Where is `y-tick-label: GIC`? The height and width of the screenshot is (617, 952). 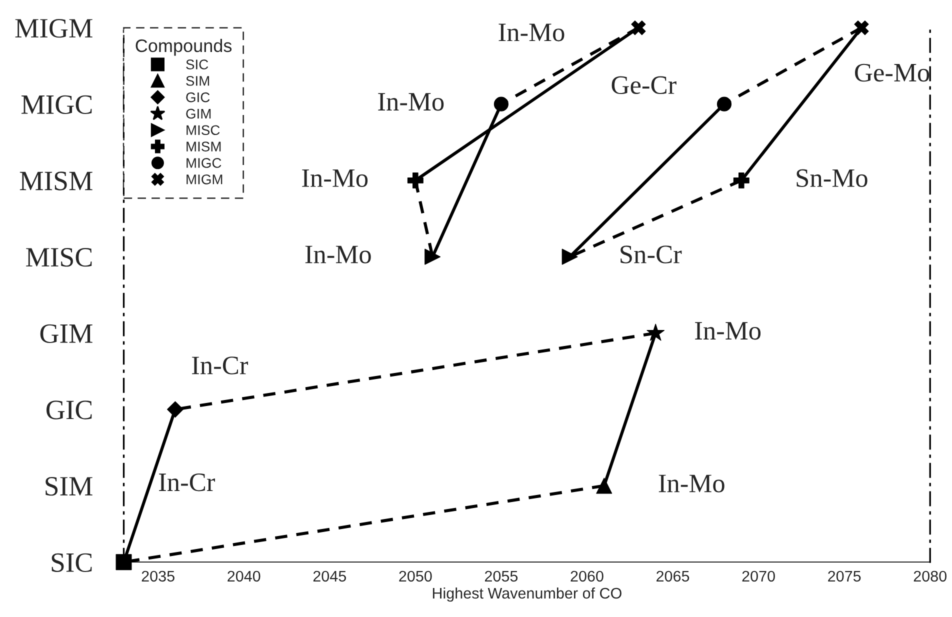 y-tick-label: GIC is located at coordinates (69, 410).